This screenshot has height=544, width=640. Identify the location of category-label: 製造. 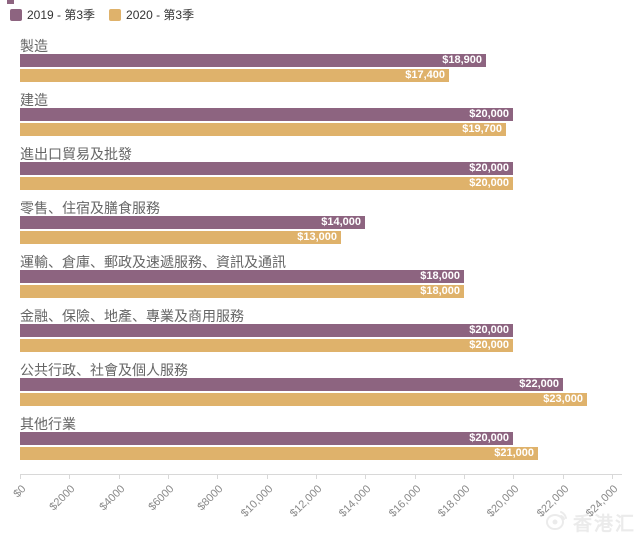
(34, 46).